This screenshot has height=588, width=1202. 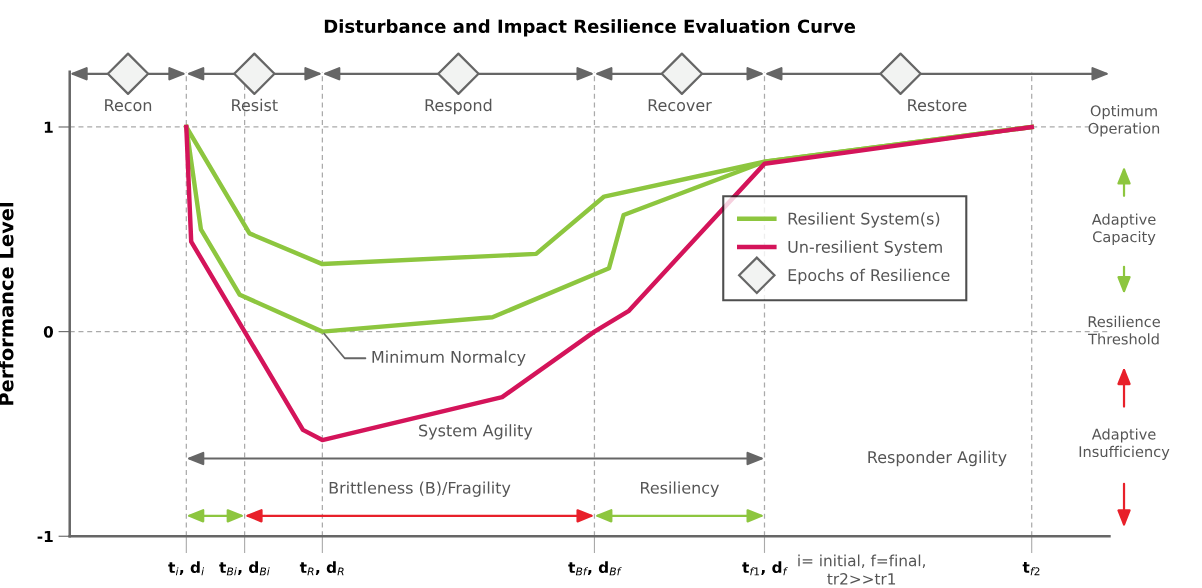 What do you see at coordinates (680, 489) in the screenshot?
I see `annotation: Resiliency` at bounding box center [680, 489].